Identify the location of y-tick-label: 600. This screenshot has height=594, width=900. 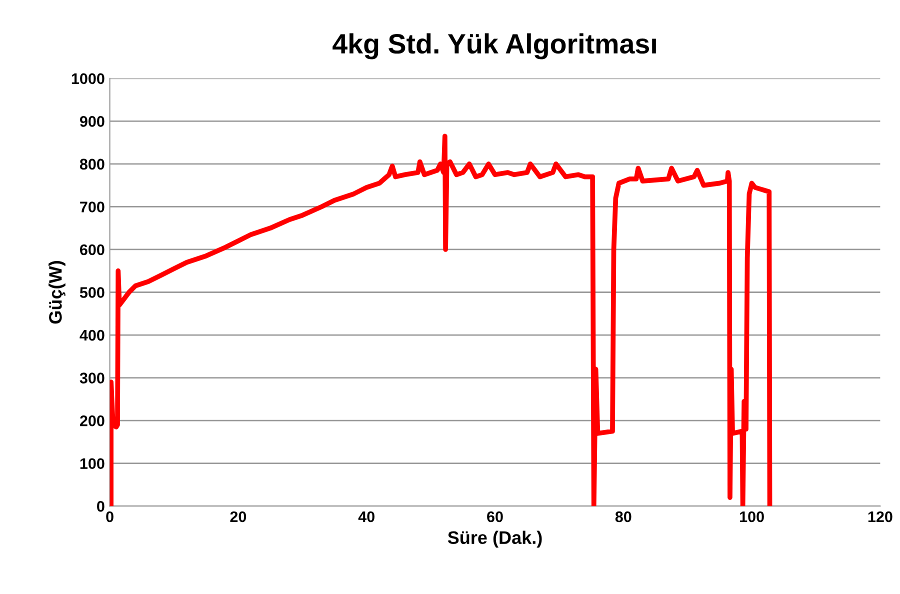
(92, 250).